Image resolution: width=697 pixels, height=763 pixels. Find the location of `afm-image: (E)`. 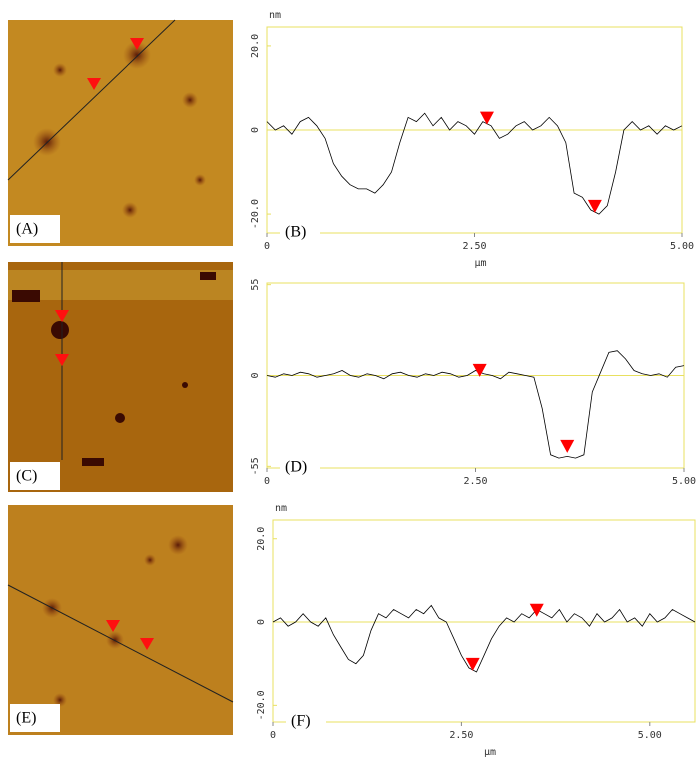

afm-image: (E) is located at coordinates (120, 620).